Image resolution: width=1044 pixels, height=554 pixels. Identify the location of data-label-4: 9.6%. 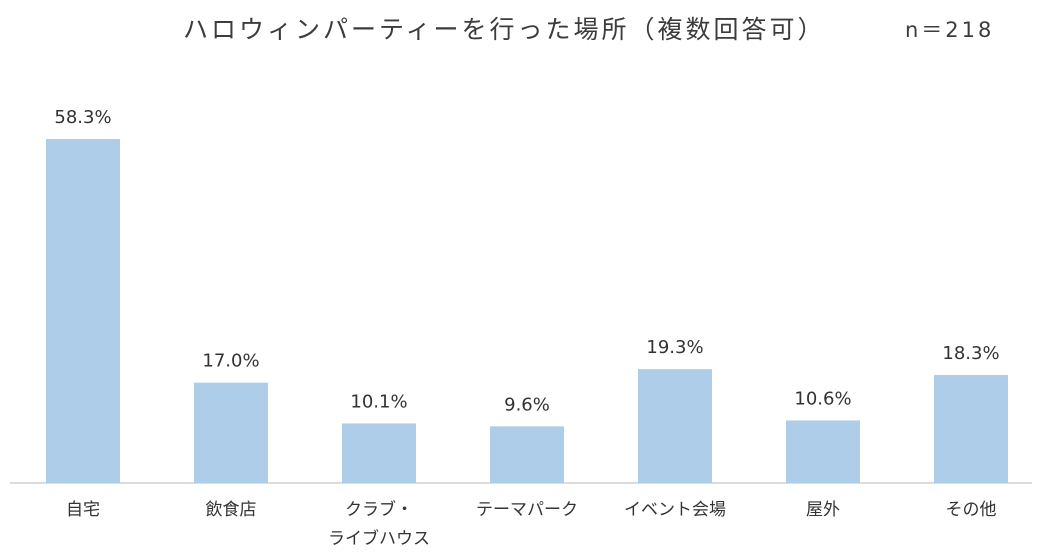
(527, 404).